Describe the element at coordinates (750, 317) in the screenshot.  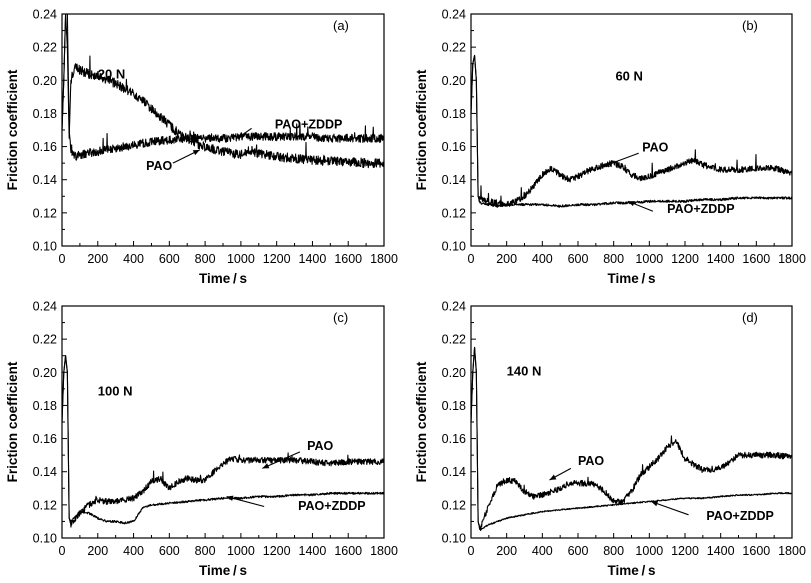
I see `panel-label: (d)` at that location.